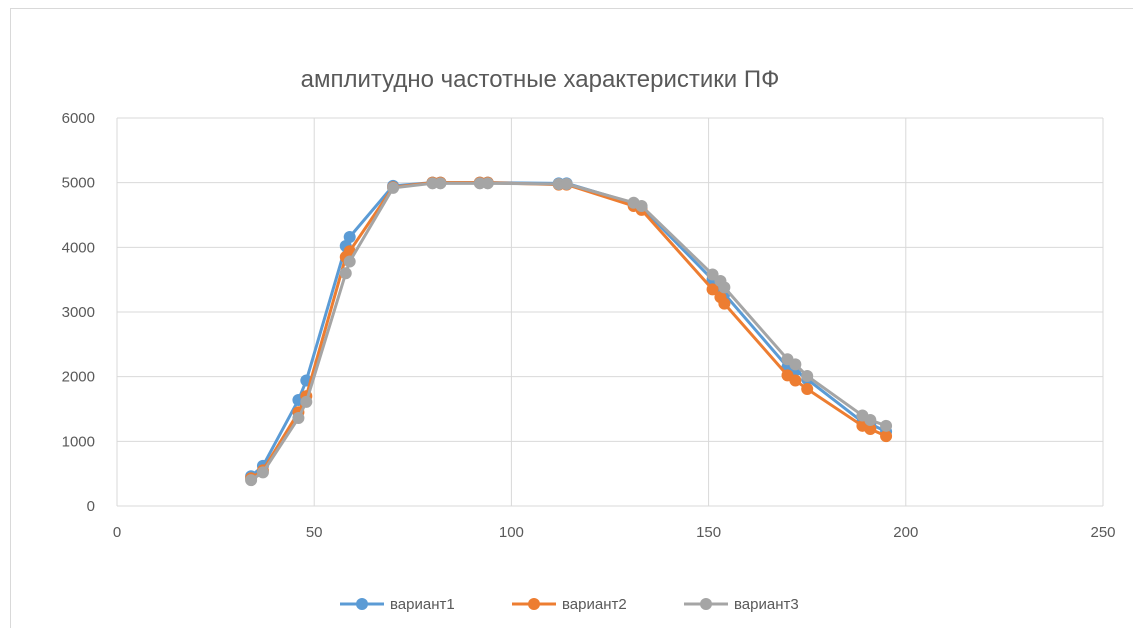 The image size is (1133, 628). What do you see at coordinates (78, 118) in the screenshot?
I see `y-tick-label: 6000` at bounding box center [78, 118].